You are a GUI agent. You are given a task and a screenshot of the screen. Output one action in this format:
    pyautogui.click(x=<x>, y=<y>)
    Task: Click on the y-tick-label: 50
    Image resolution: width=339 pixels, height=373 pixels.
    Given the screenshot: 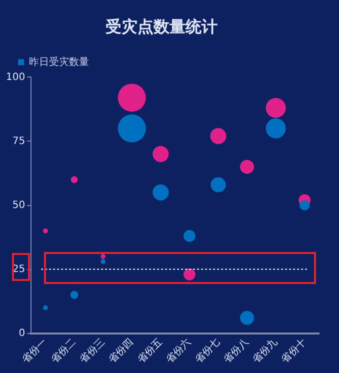 What is the action you would take?
    pyautogui.click(x=19, y=205)
    